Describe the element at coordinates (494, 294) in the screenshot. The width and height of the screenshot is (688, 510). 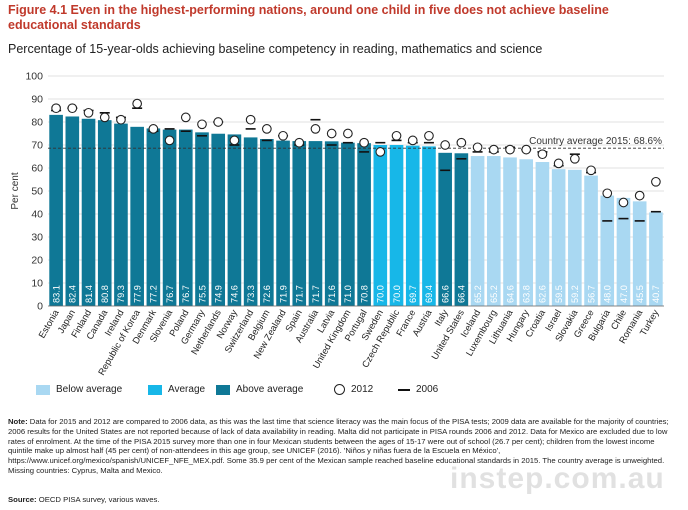
I see `data-label: 65.2` at that location.